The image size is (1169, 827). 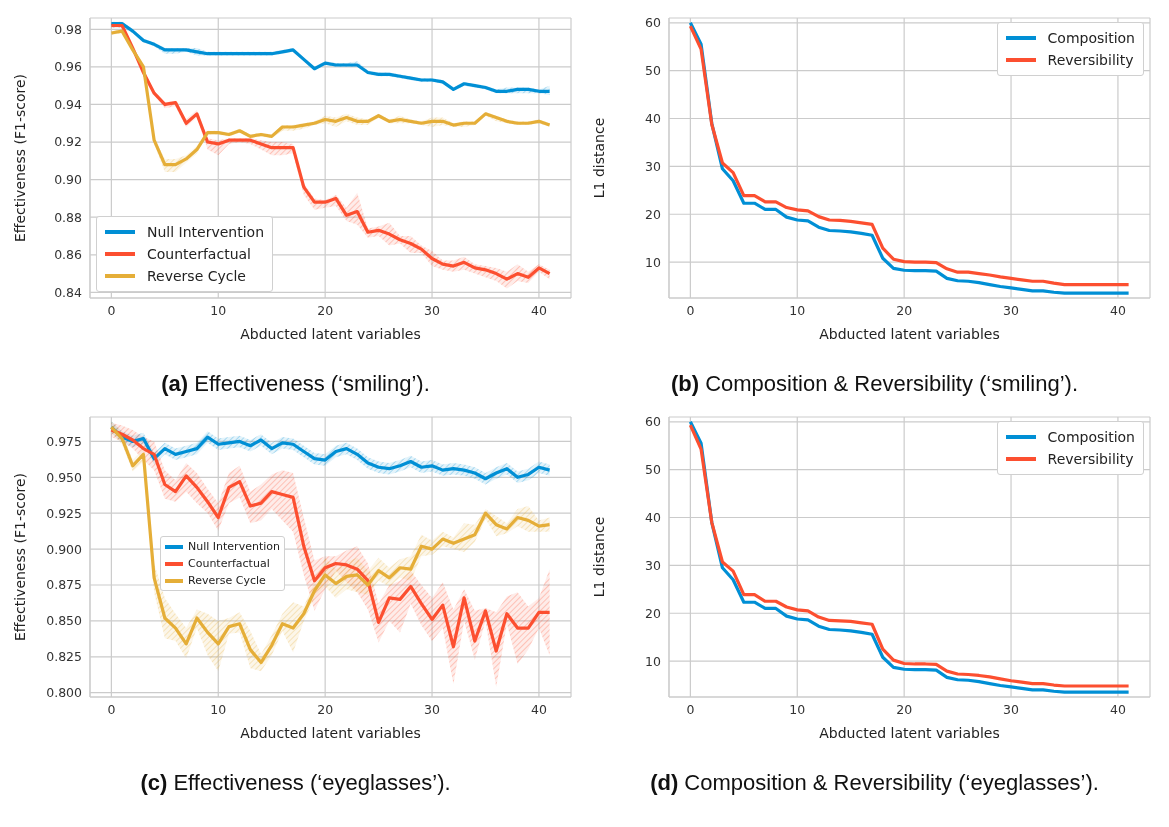 What do you see at coordinates (64, 549) in the screenshot?
I see `y-tick-label: 0.900` at bounding box center [64, 549].